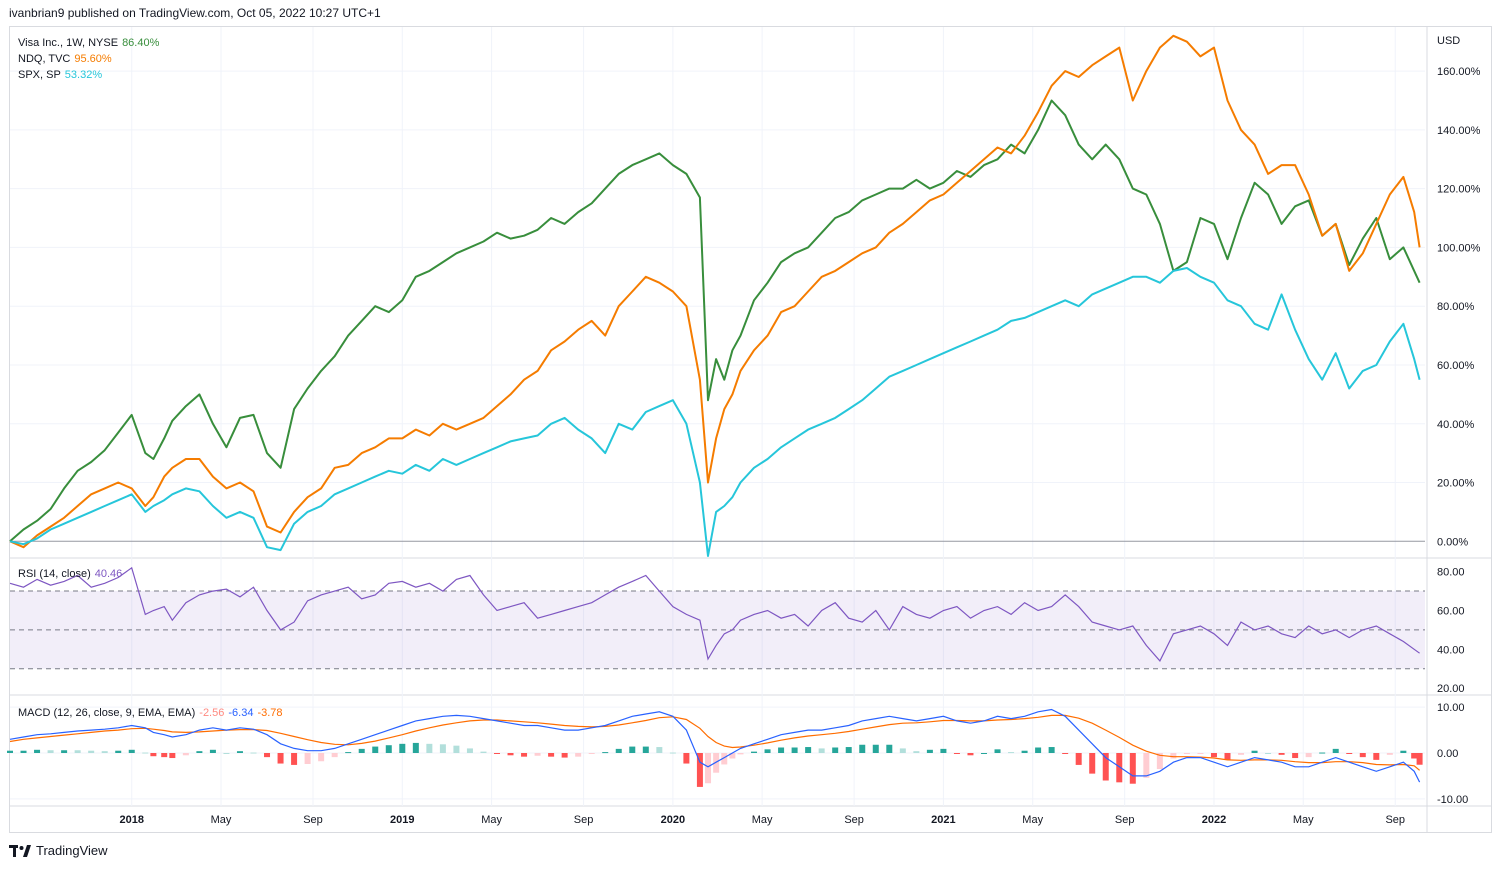 The width and height of the screenshot is (1501, 869). I want to click on y-tick-label: 40.00%, so click(1456, 425).